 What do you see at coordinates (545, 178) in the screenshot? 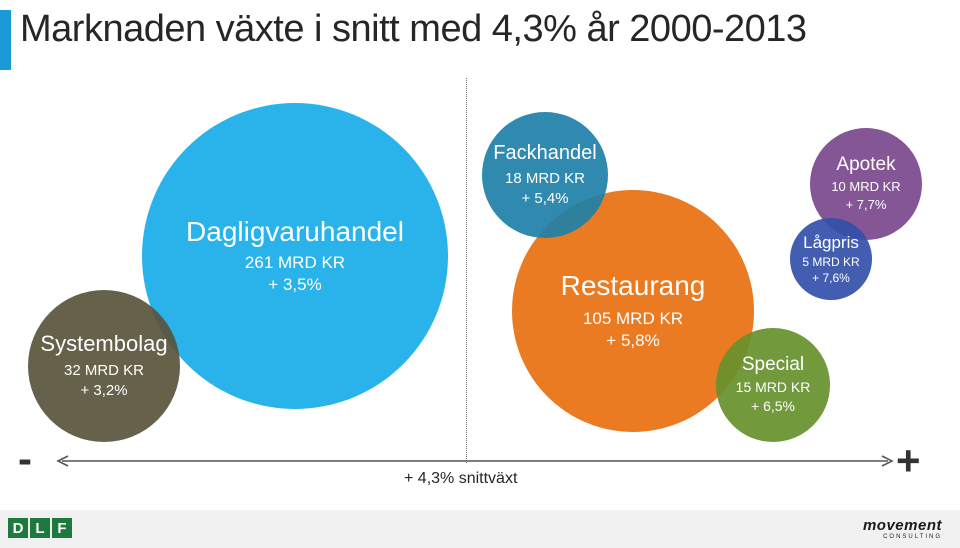
I see `bubble-value: 18 MRD KR` at bounding box center [545, 178].